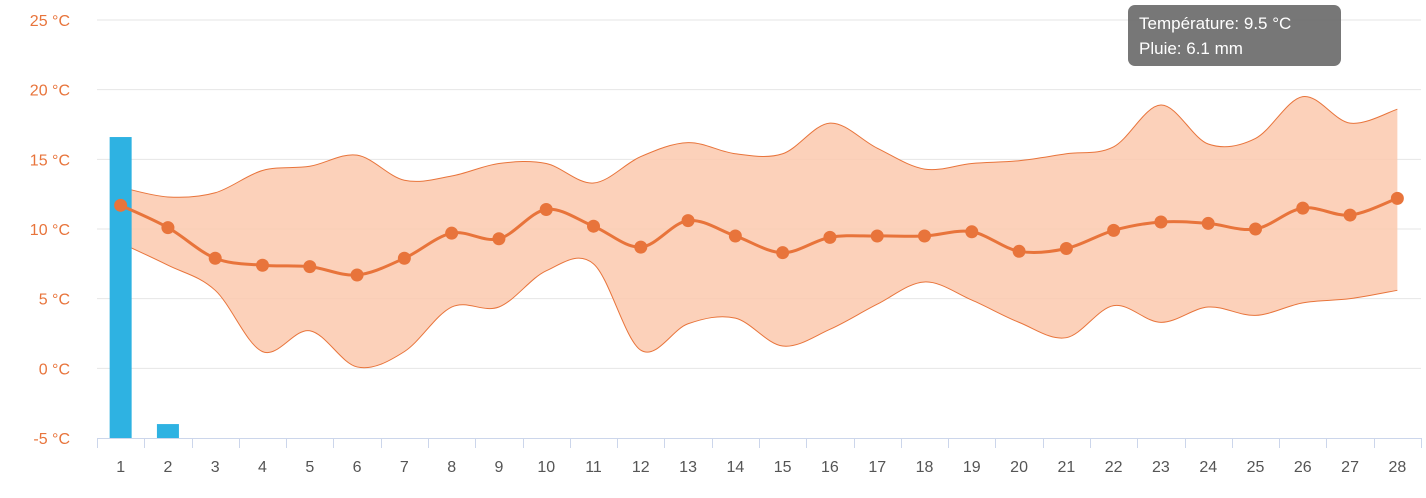 This screenshot has height=498, width=1426. What do you see at coordinates (167, 467) in the screenshot?
I see `x-tick-label: 2` at bounding box center [167, 467].